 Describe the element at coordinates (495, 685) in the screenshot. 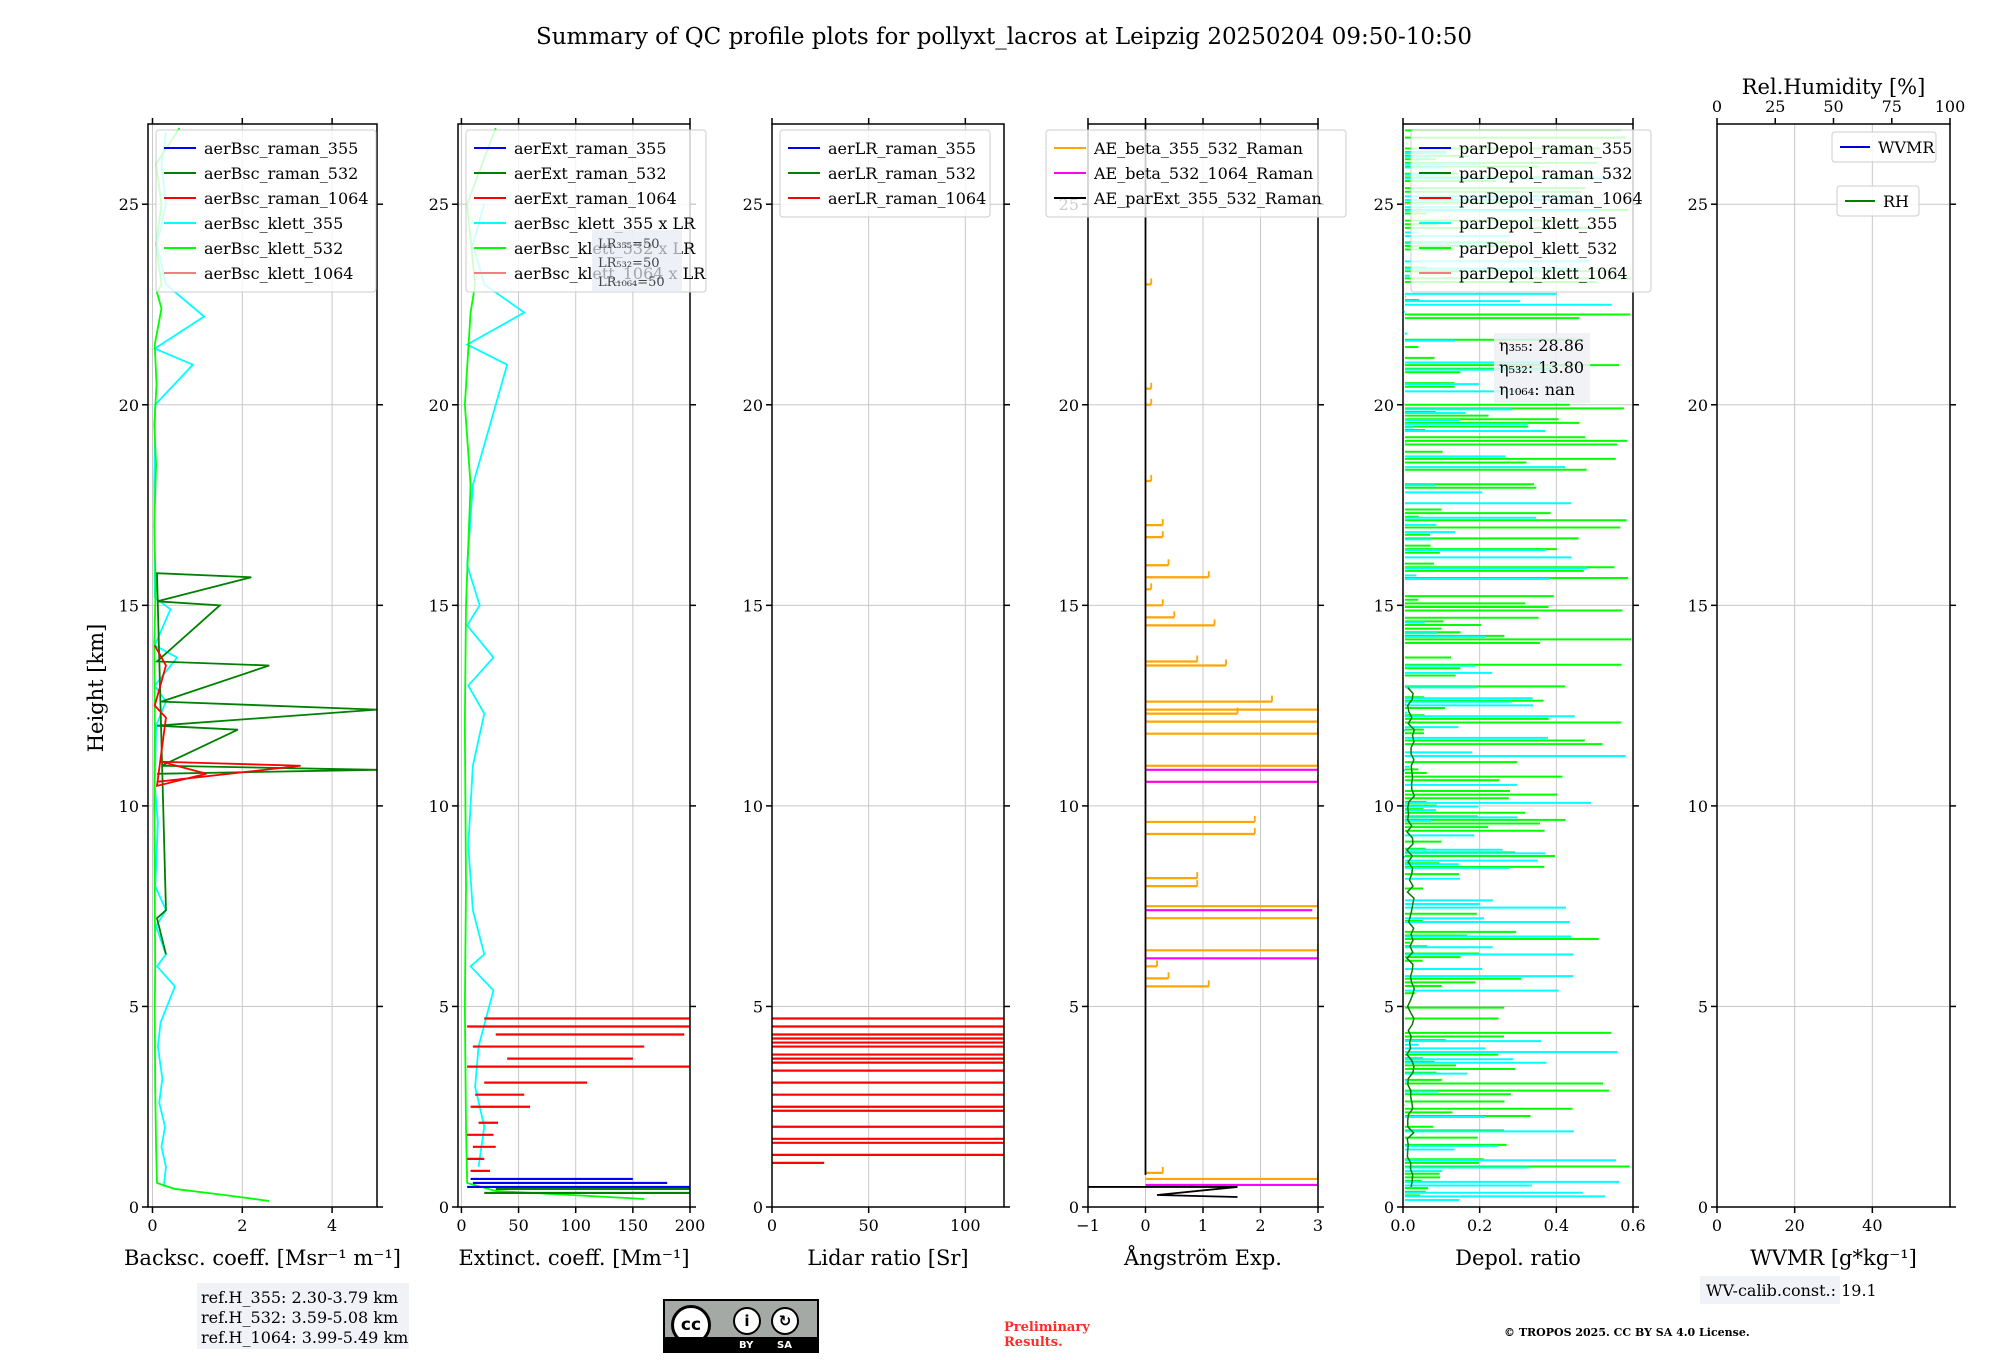

I see `series-aerBsc_klett_355 x LR` at that location.